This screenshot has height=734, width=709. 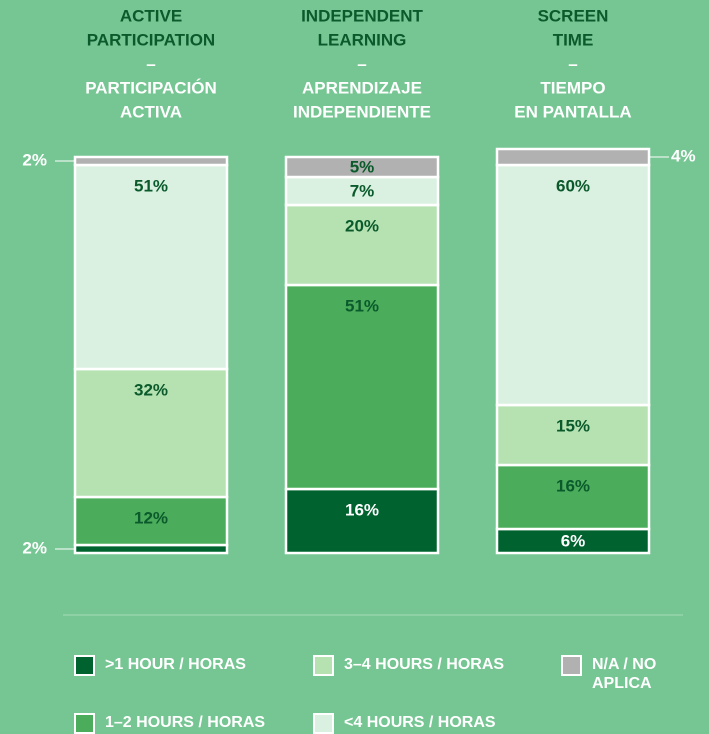 I want to click on category-label: SCREEN, so click(x=573, y=15).